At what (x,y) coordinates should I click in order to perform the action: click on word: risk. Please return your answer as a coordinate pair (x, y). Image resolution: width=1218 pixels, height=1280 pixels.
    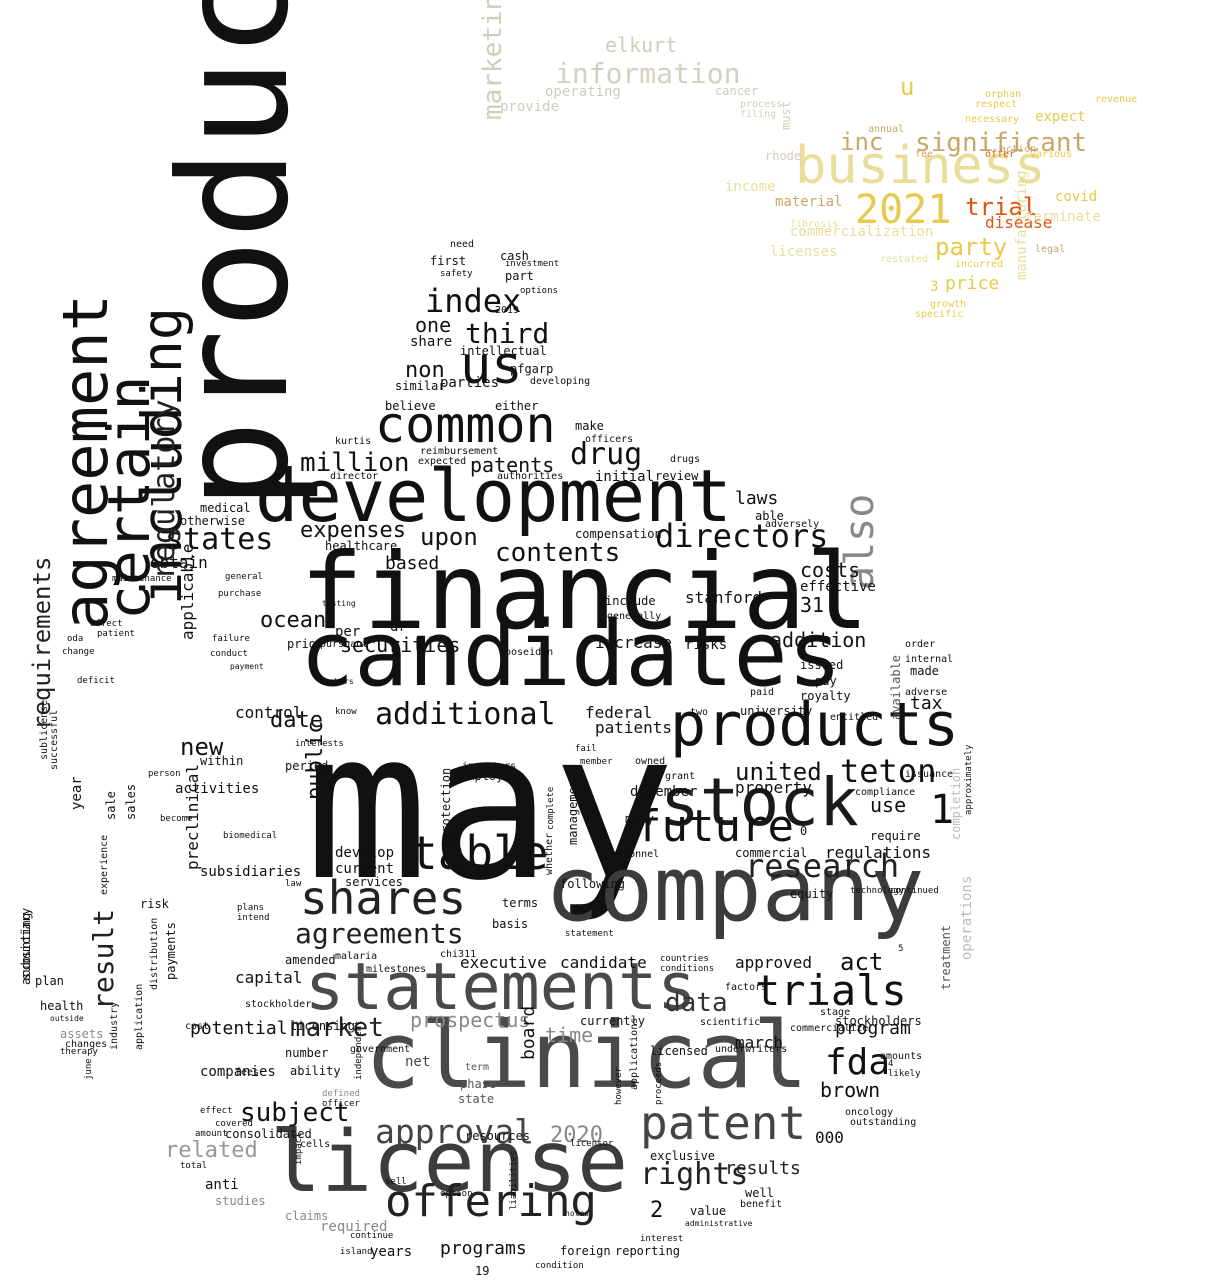
    Looking at the image, I should click on (154, 904).